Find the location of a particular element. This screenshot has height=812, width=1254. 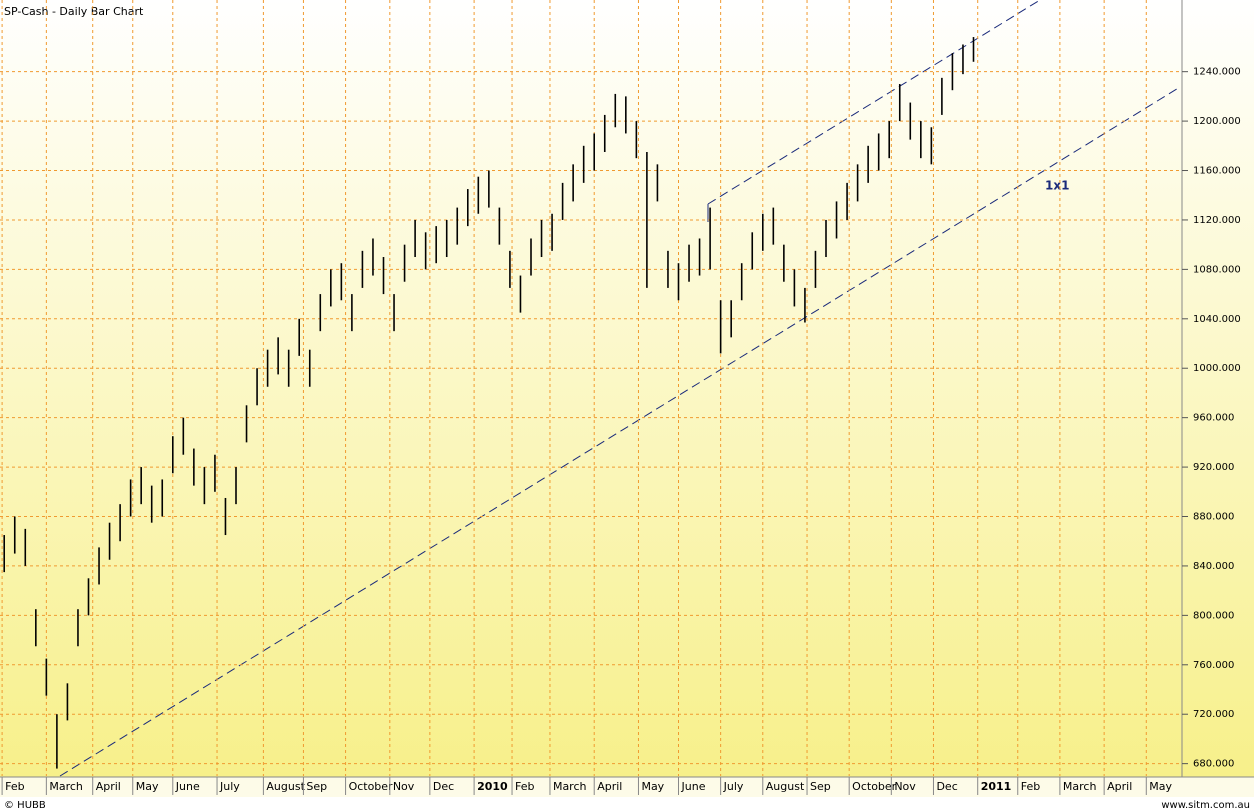

y-tick-label: 800.000 is located at coordinates (1213, 615).